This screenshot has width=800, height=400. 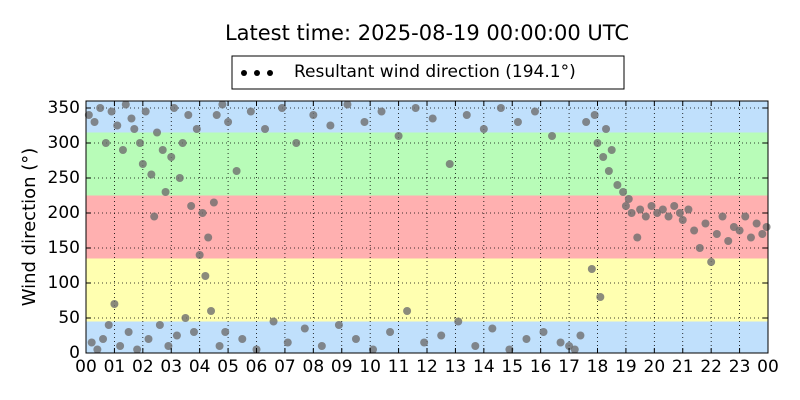 What do you see at coordinates (64, 108) in the screenshot?
I see `y-tick-label: 350` at bounding box center [64, 108].